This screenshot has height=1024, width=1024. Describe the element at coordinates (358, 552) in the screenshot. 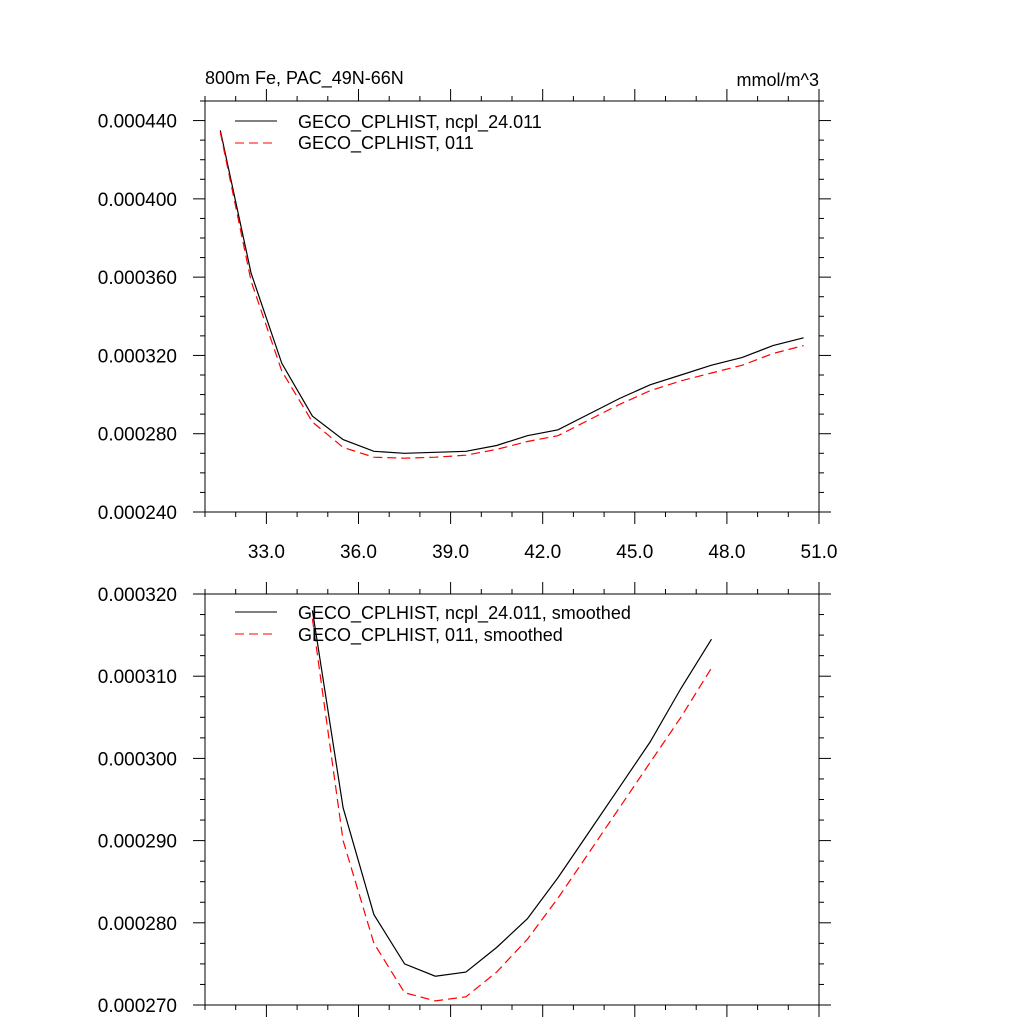

I see `x-tick-label: 36.0` at that location.